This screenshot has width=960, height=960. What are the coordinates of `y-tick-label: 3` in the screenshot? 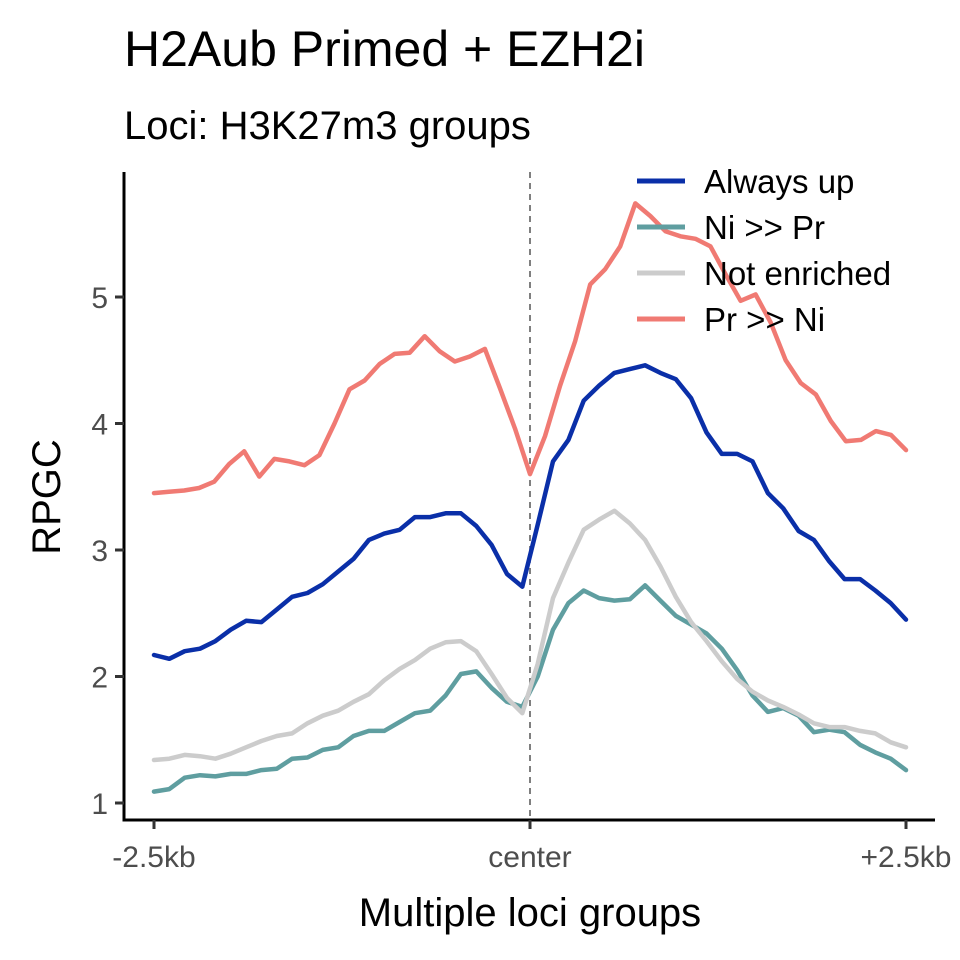 It's located at (99, 551).